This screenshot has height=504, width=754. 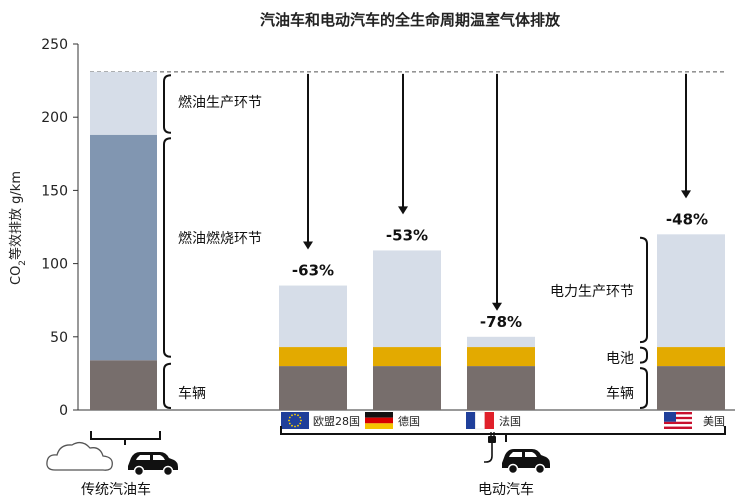 What do you see at coordinates (54, 45) in the screenshot?
I see `y-tick-label: 250` at bounding box center [54, 45].